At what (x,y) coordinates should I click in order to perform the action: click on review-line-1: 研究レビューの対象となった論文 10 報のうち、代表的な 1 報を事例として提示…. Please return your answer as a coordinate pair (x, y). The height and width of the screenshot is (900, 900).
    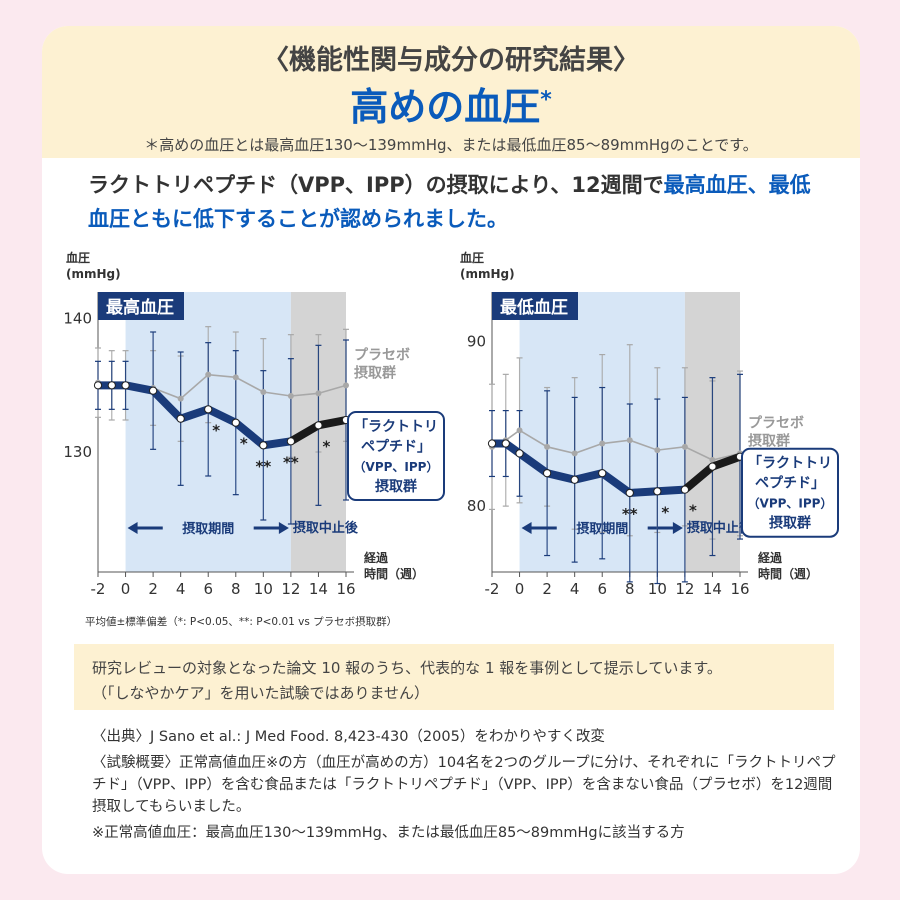
    Looking at the image, I should click on (407, 668).